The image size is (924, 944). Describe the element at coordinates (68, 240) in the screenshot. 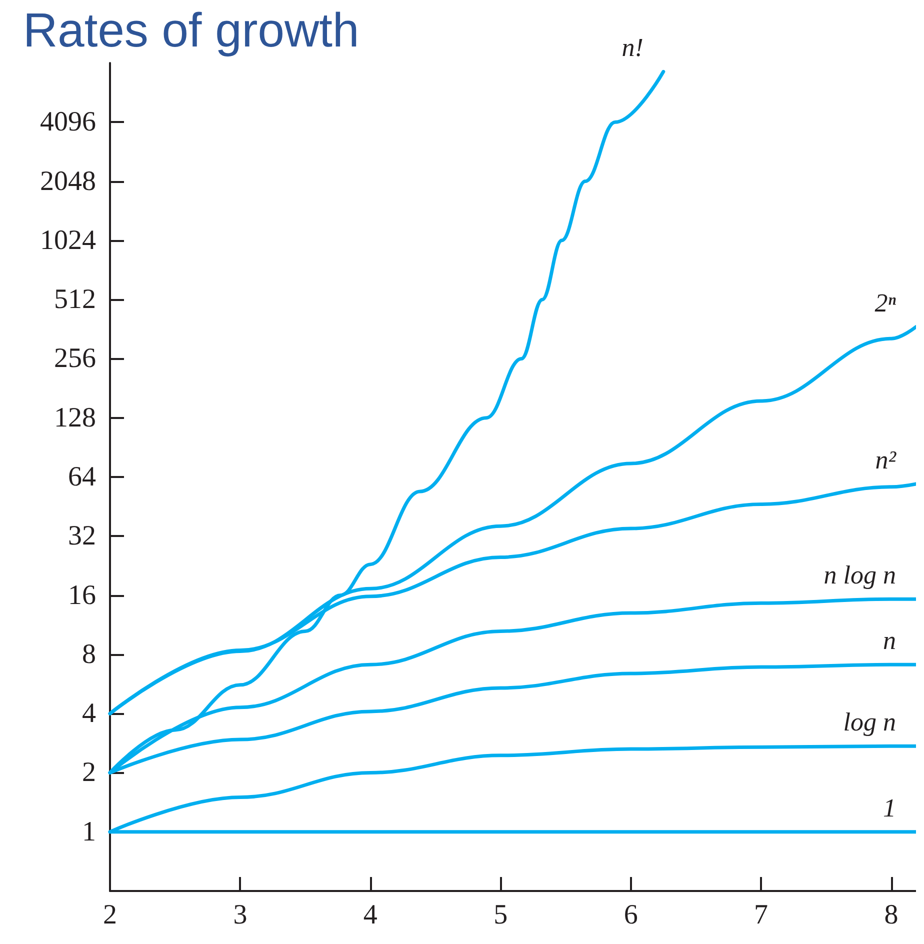

I see `y-tick-label: 1024` at that location.